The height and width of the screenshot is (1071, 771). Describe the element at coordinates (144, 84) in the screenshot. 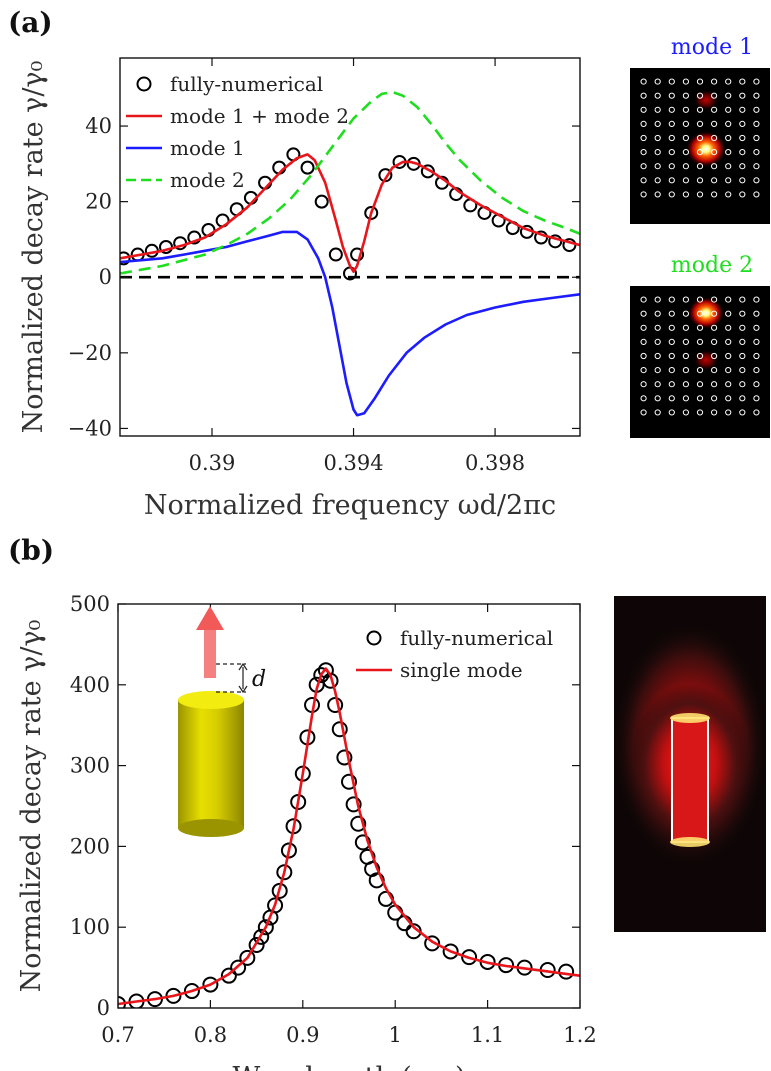

I see `legend-marker` at that location.